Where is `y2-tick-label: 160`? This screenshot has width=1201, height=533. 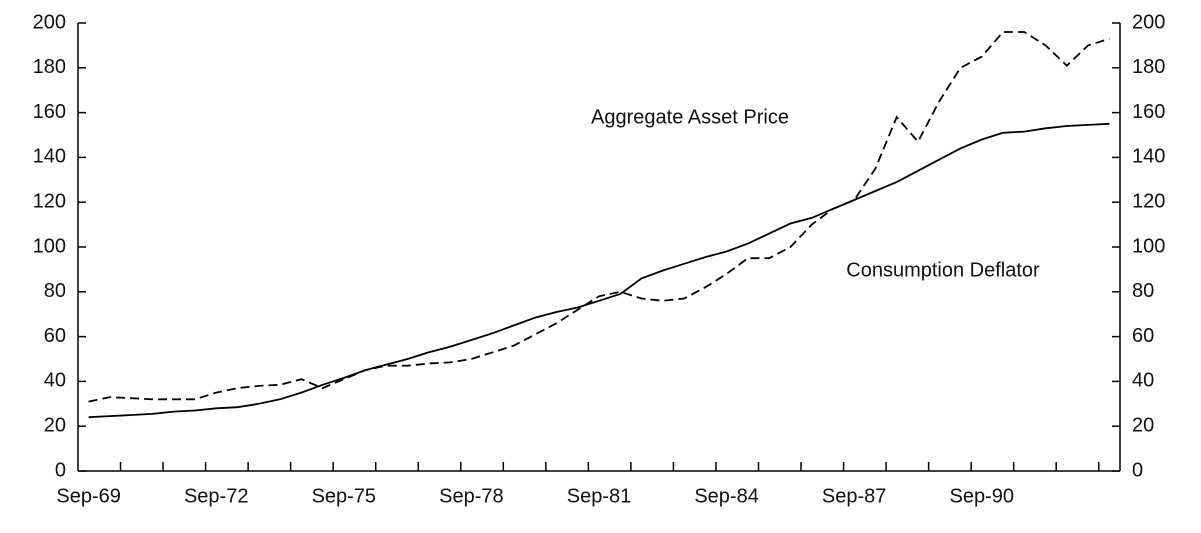
y2-tick-label: 160 is located at coordinates (1148, 112).